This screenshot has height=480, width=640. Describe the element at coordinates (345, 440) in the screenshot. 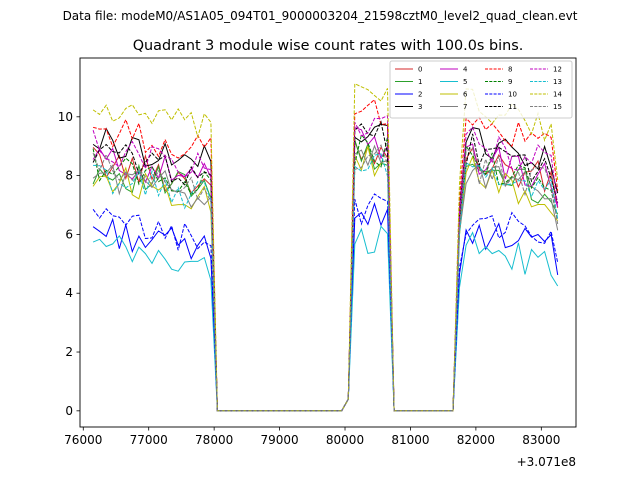

I see `x-tick-label: 80000` at that location.